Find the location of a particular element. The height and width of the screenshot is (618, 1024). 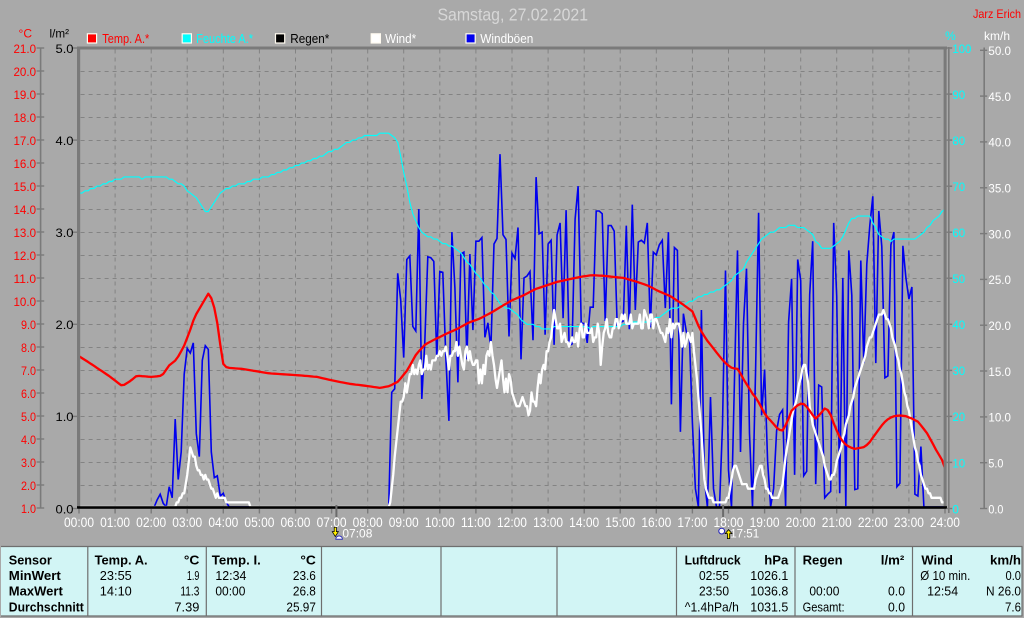

svg-text: 40 is located at coordinates (958, 325).